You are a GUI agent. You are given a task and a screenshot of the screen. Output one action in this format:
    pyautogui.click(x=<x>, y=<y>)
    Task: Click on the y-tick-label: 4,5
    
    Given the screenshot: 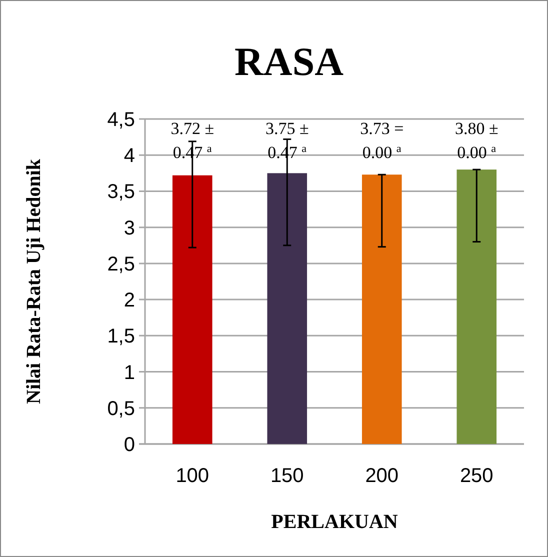 What is the action you would take?
    pyautogui.click(x=121, y=120)
    